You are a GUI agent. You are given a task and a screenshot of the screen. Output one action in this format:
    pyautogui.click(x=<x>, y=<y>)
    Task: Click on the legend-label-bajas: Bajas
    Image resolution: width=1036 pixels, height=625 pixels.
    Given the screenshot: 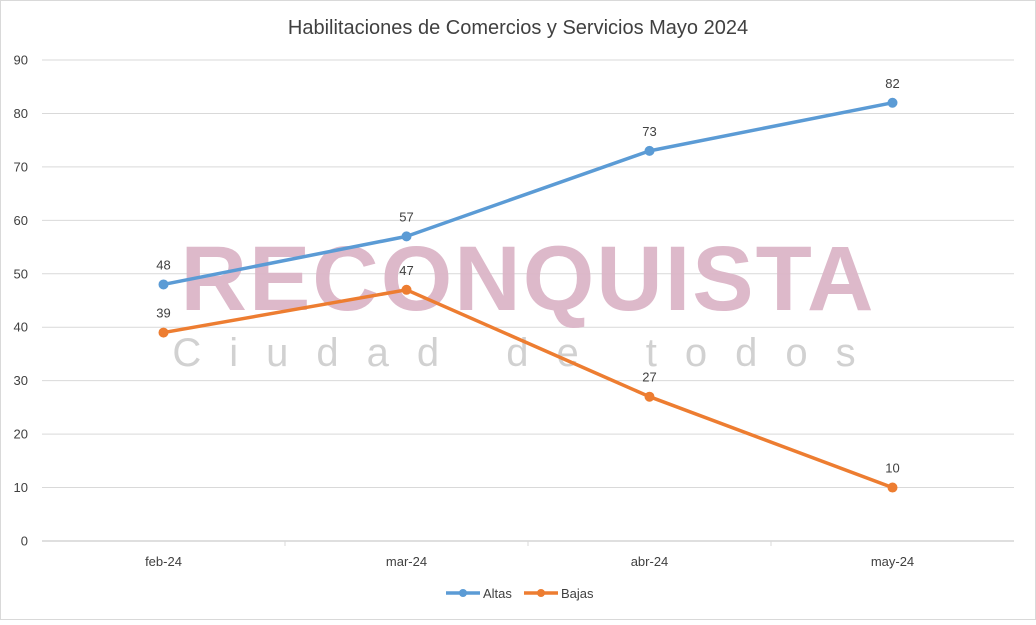 What is the action you would take?
    pyautogui.click(x=577, y=593)
    